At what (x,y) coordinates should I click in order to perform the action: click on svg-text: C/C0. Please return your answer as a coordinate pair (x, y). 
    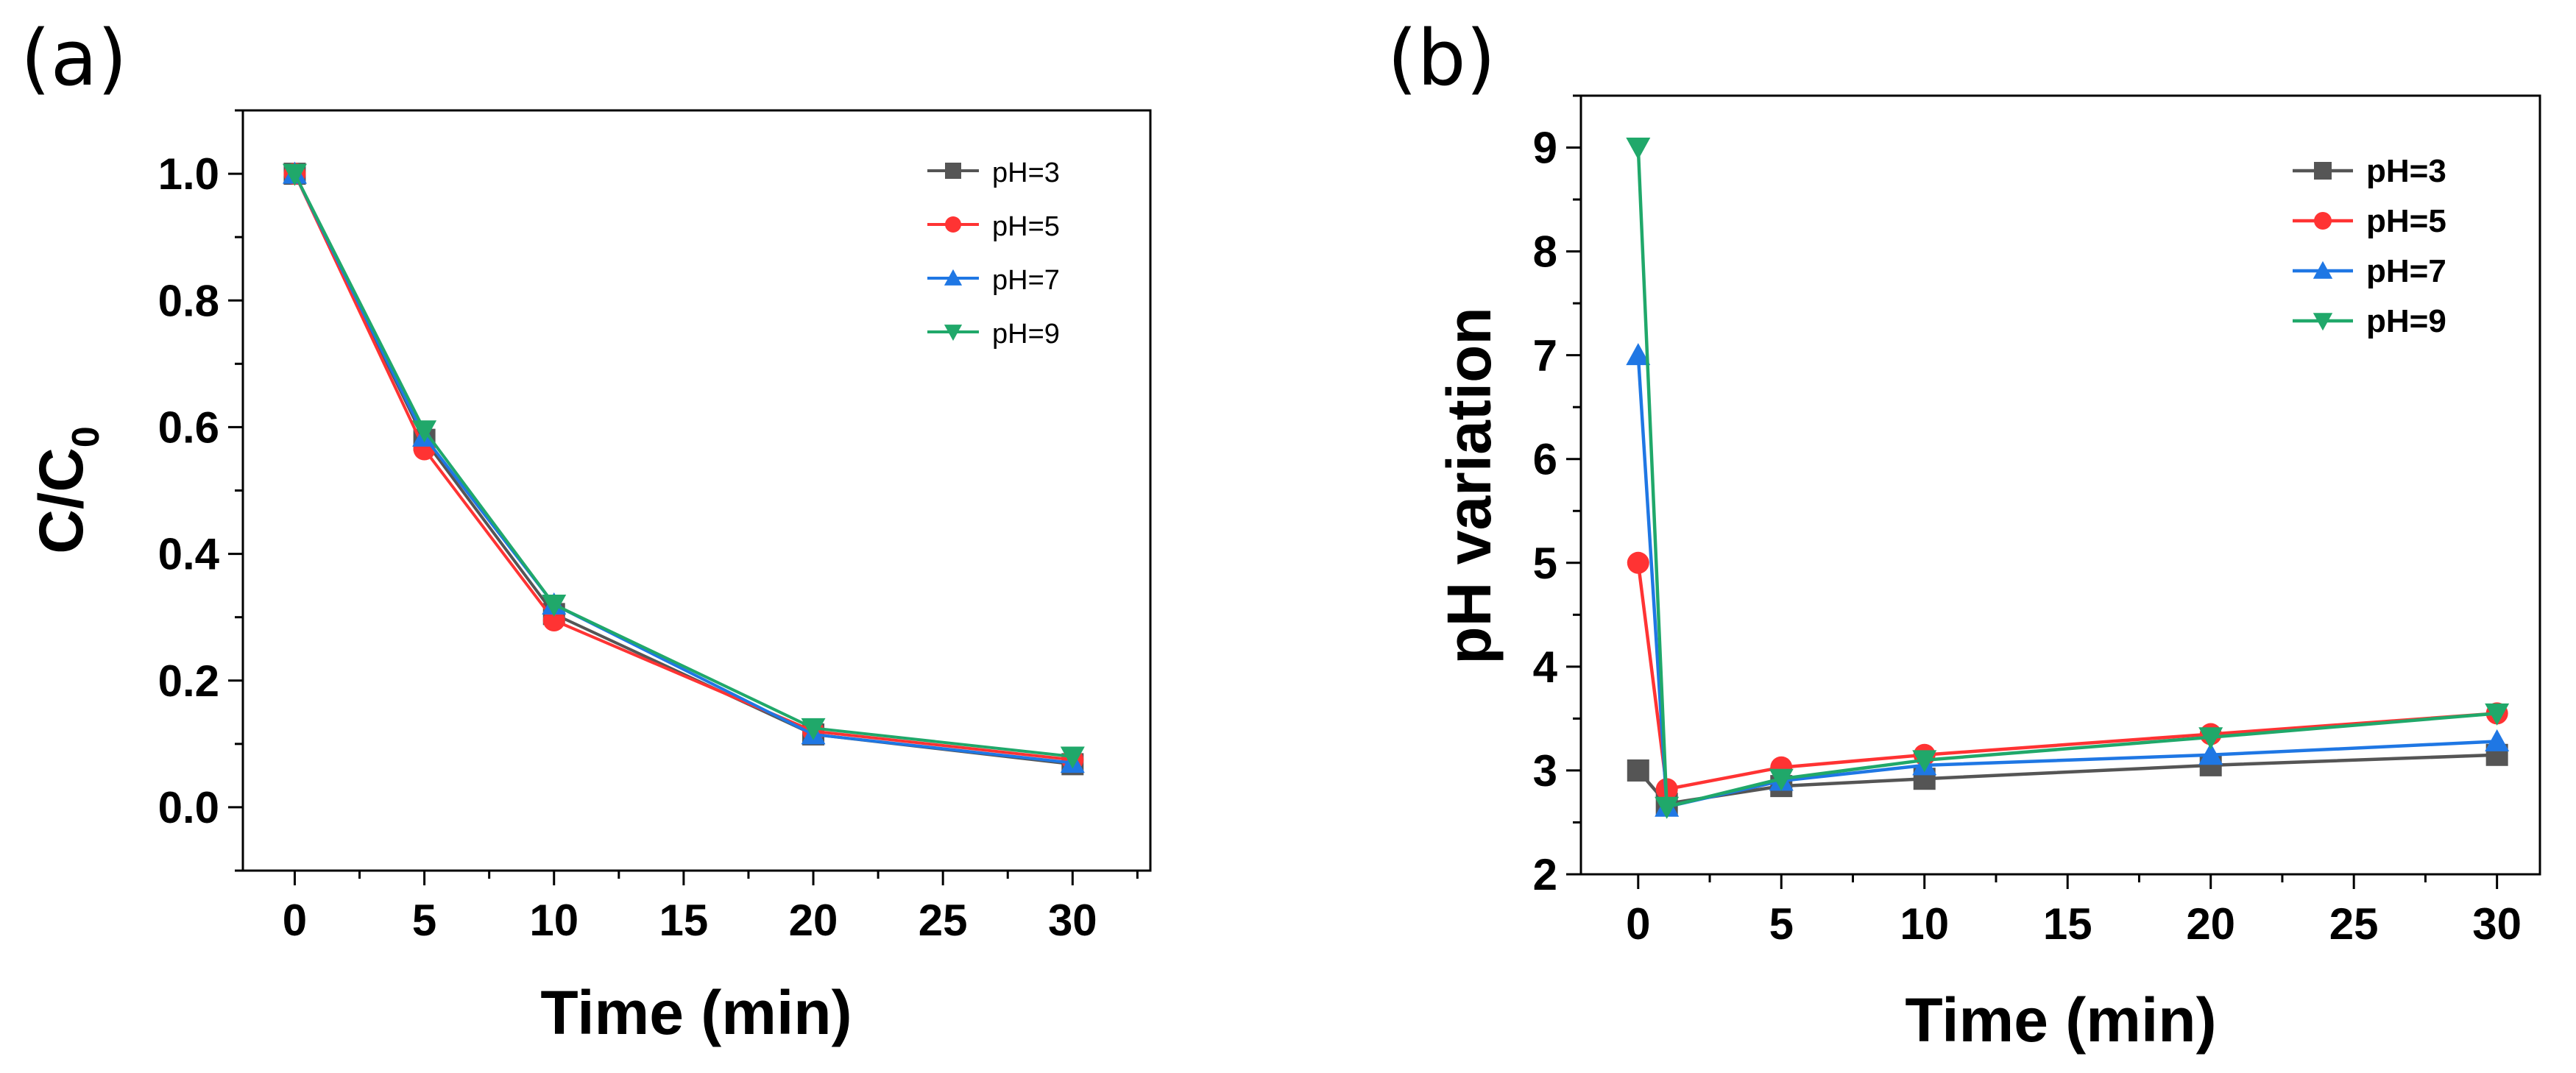
    Looking at the image, I should click on (66, 490).